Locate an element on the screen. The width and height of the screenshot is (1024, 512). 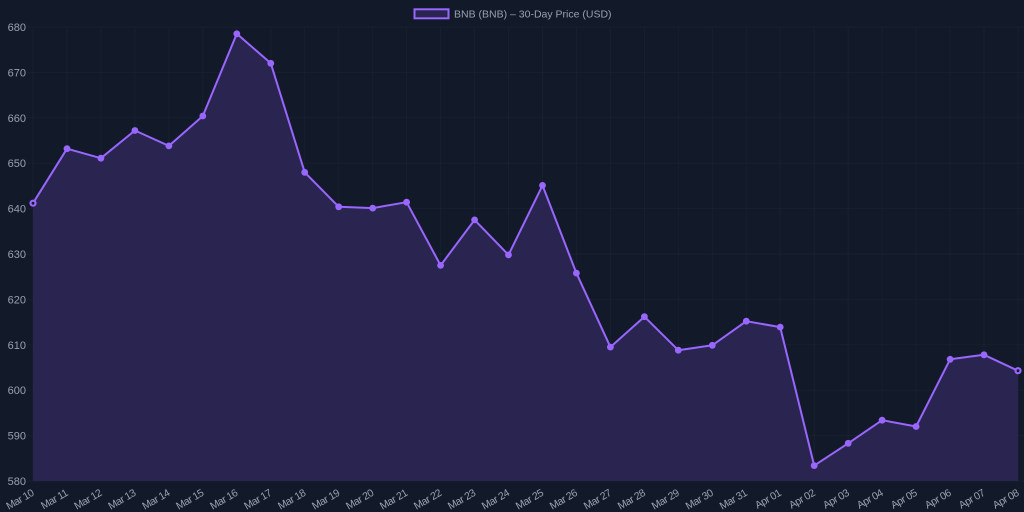
svg-text: Mar 11 is located at coordinates (55, 499).